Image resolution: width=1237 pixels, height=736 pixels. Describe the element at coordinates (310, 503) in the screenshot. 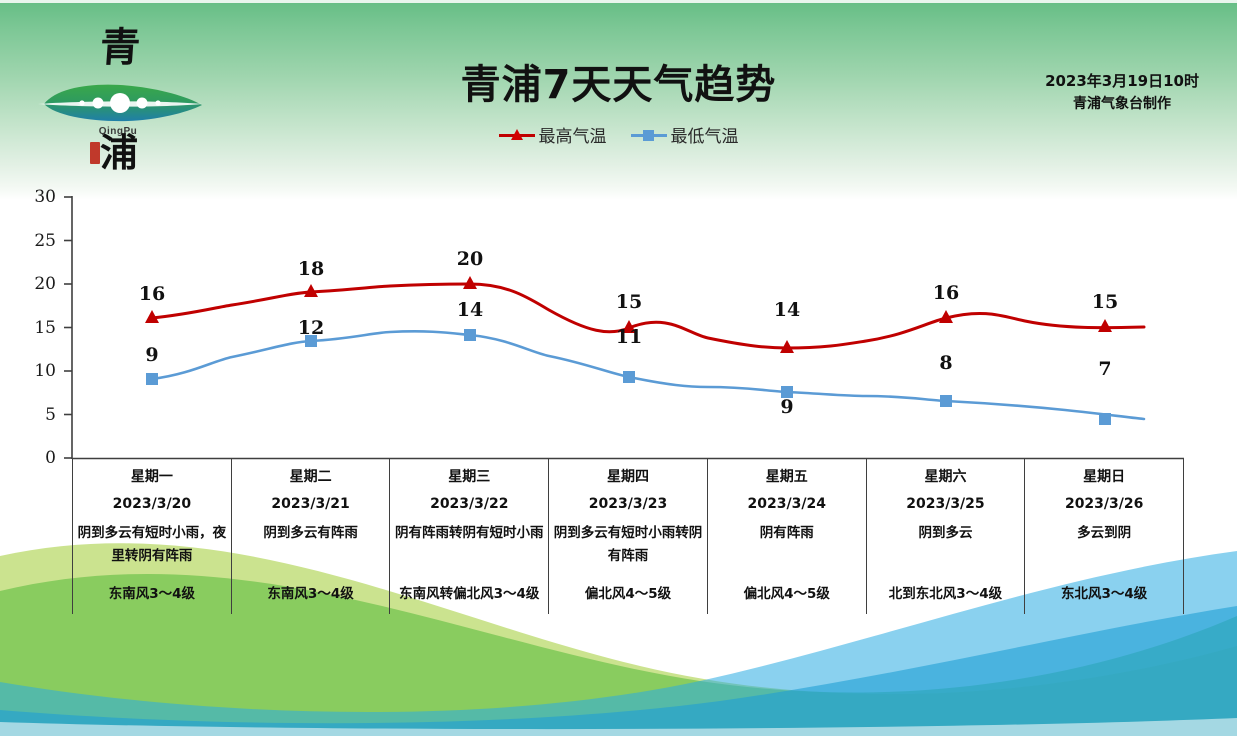

I see `date-label: 2023/3/21` at that location.